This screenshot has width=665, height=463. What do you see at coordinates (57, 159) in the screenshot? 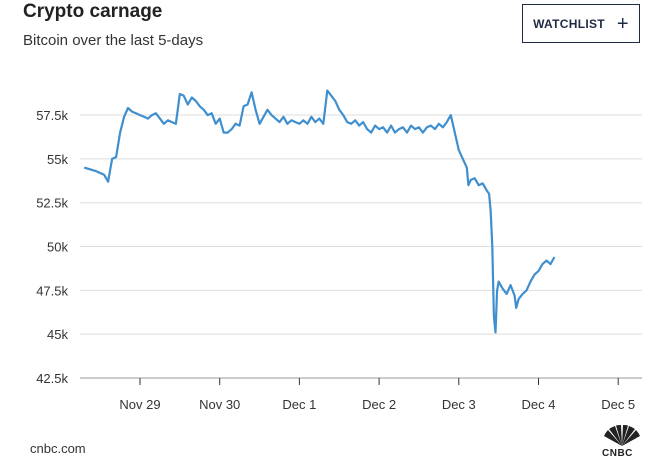
I see `y-tick-label: 55k` at bounding box center [57, 159].